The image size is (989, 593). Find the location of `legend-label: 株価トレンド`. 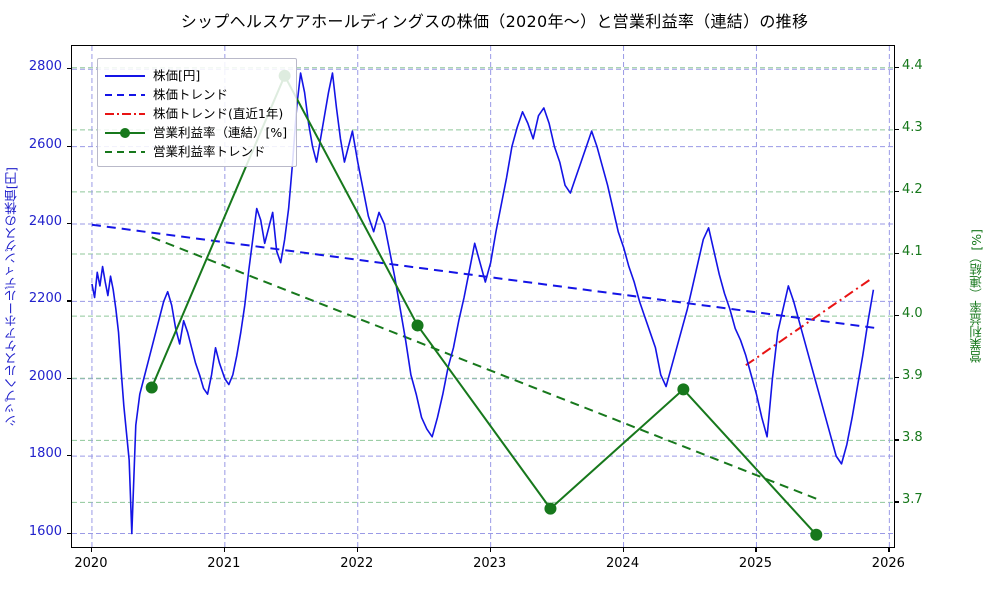

legend-label: 株価トレンド is located at coordinates (191, 94).